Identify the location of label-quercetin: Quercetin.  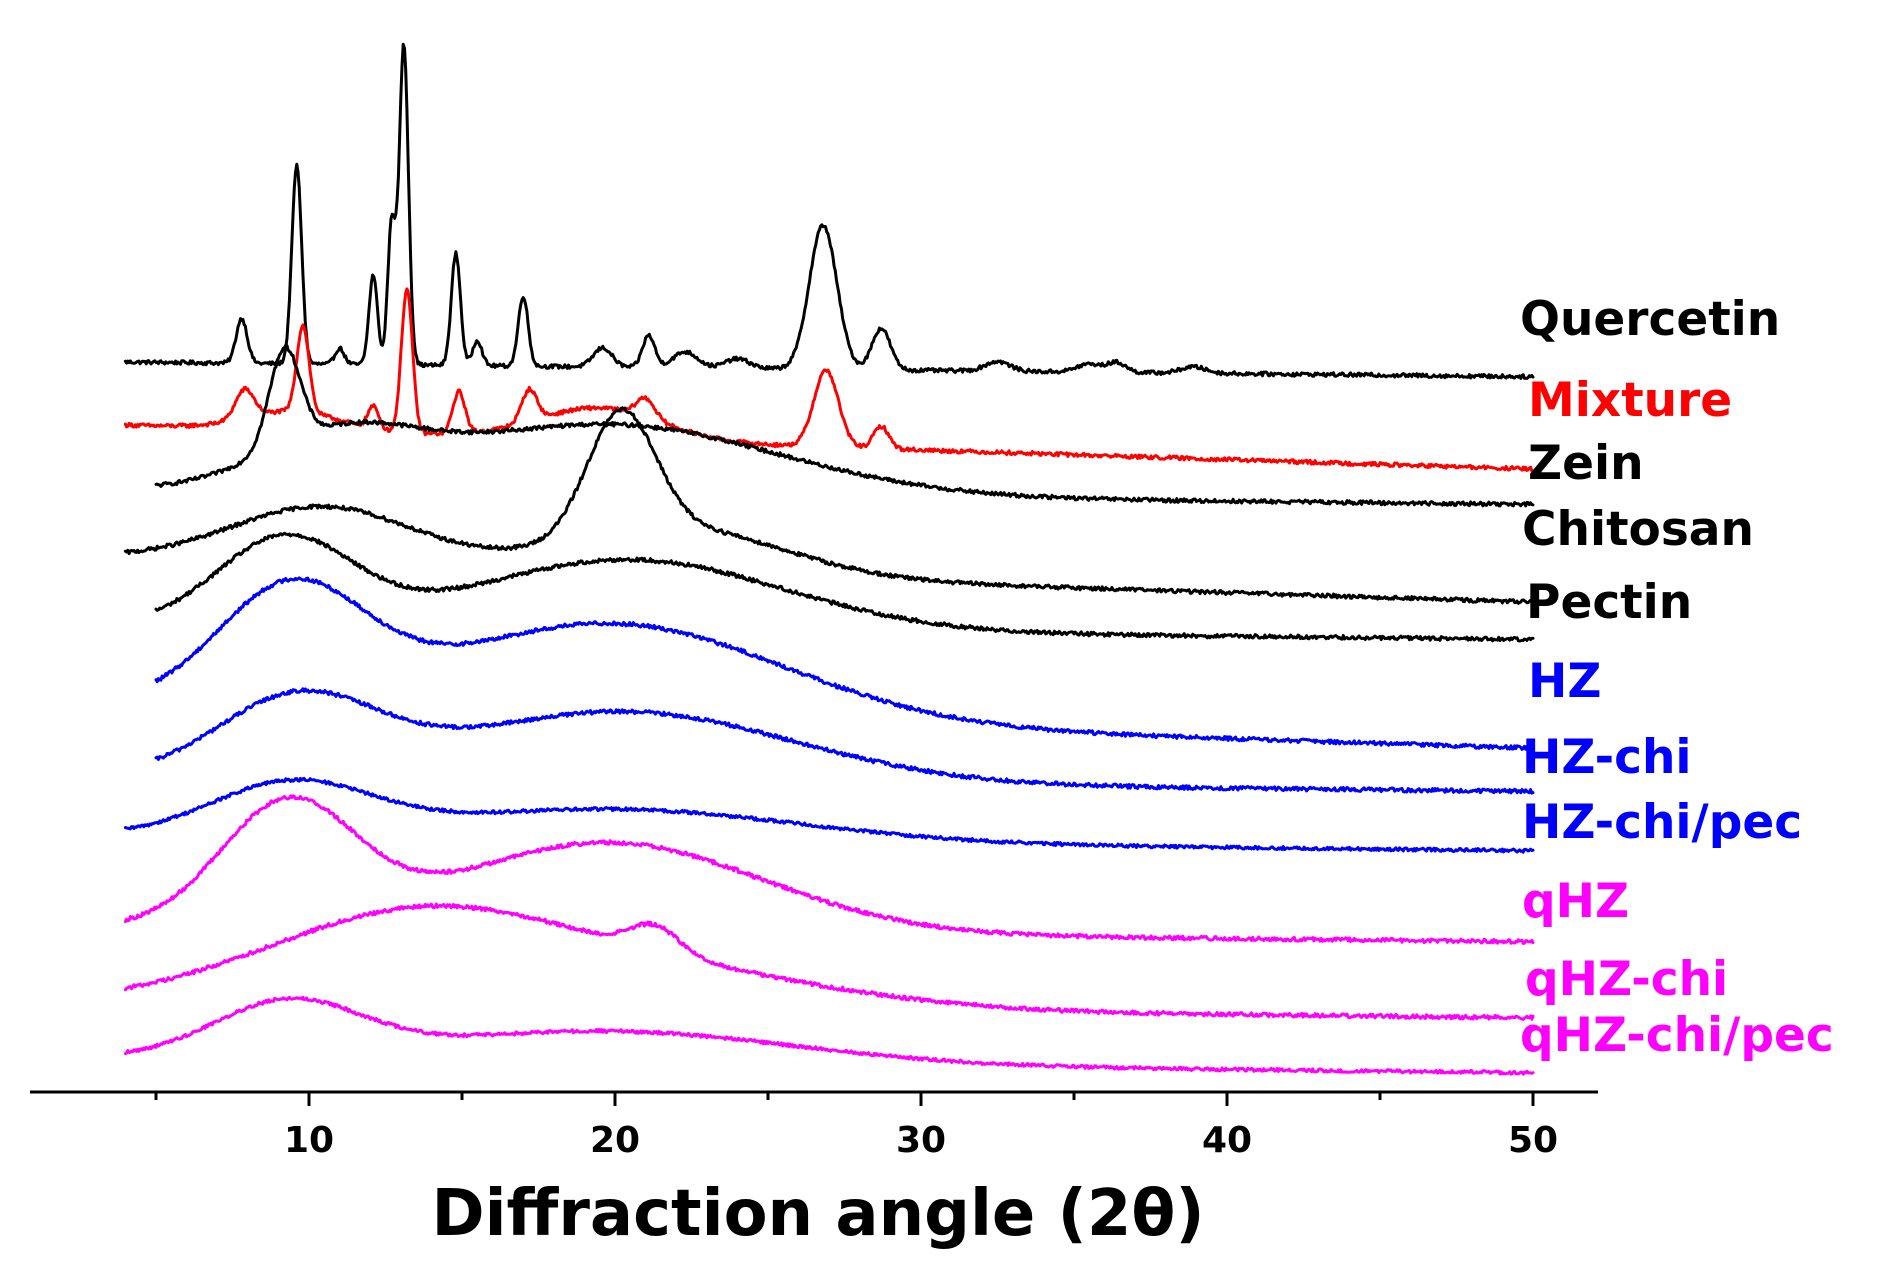
(1650, 319).